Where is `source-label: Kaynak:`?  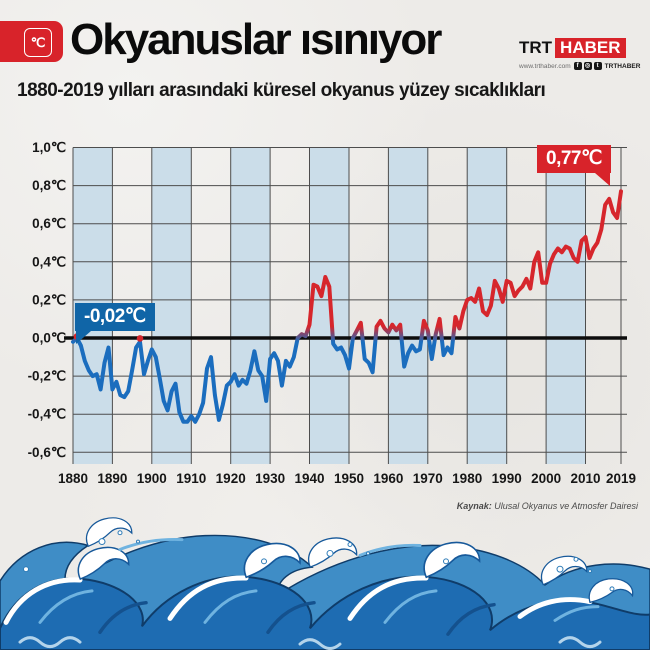
source-label: Kaynak: is located at coordinates (474, 506).